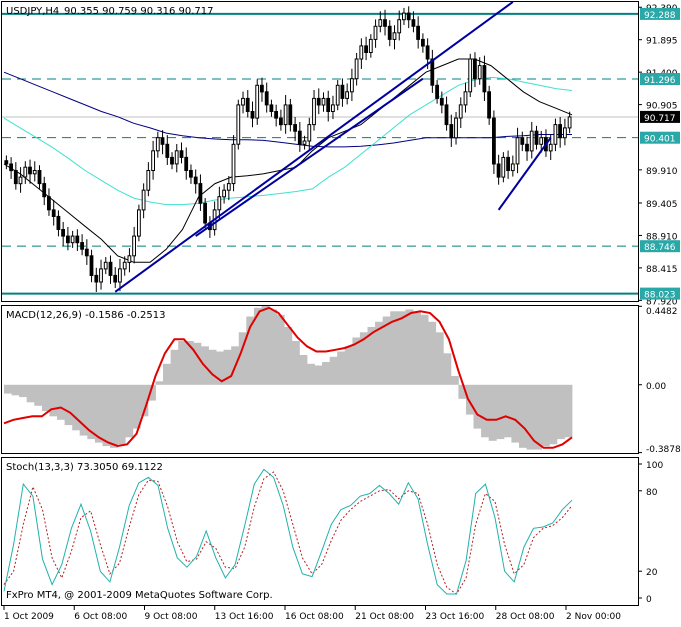 Image resolution: width=681 pixels, height=627 pixels. I want to click on ohlc-values: 90.355 90.759 90.316 90.717, so click(139, 11).